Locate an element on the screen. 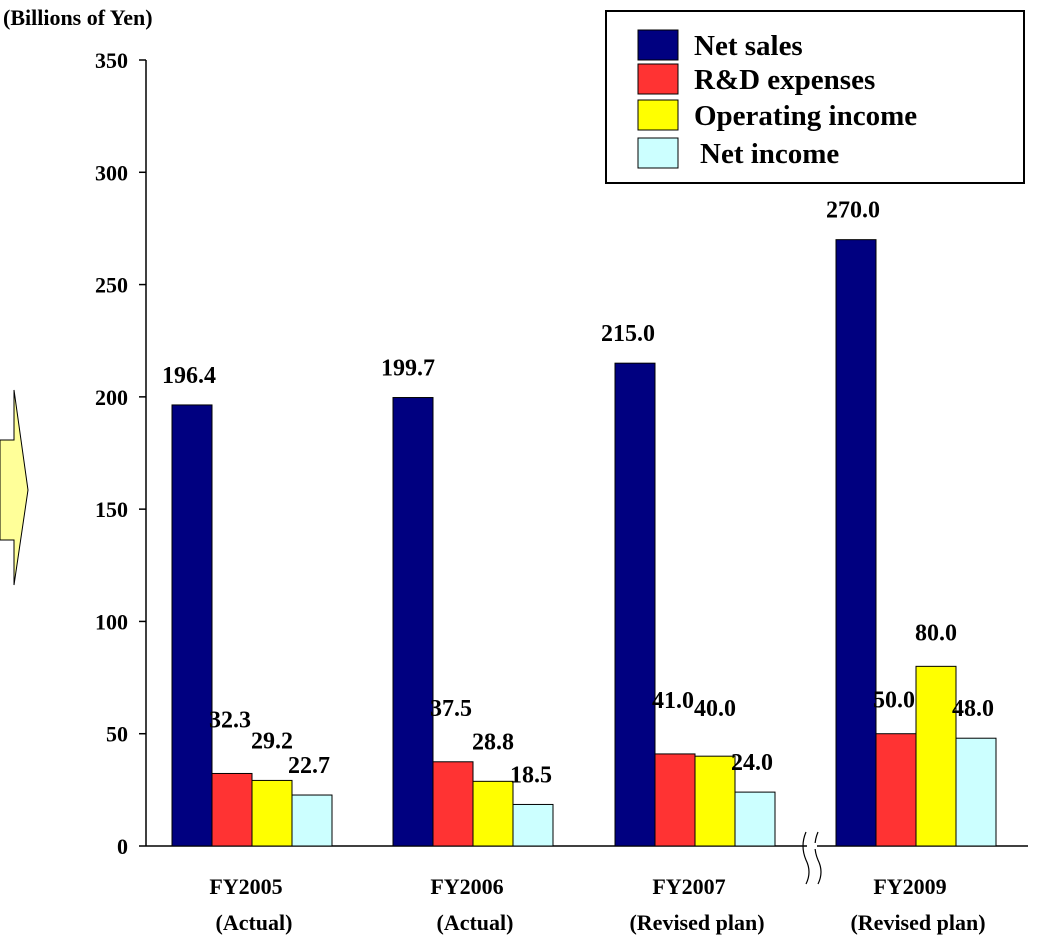  data-label: 22.7 is located at coordinates (309, 766).